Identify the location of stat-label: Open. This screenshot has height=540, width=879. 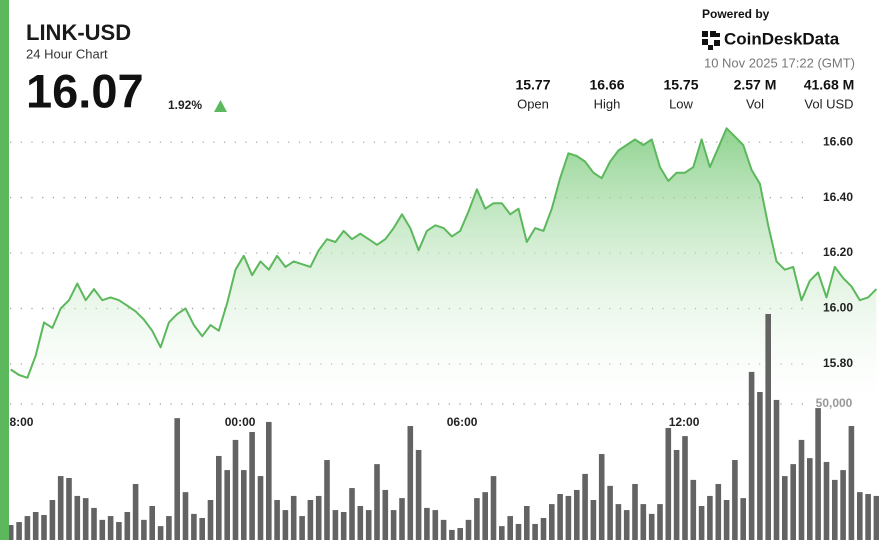
(533, 103).